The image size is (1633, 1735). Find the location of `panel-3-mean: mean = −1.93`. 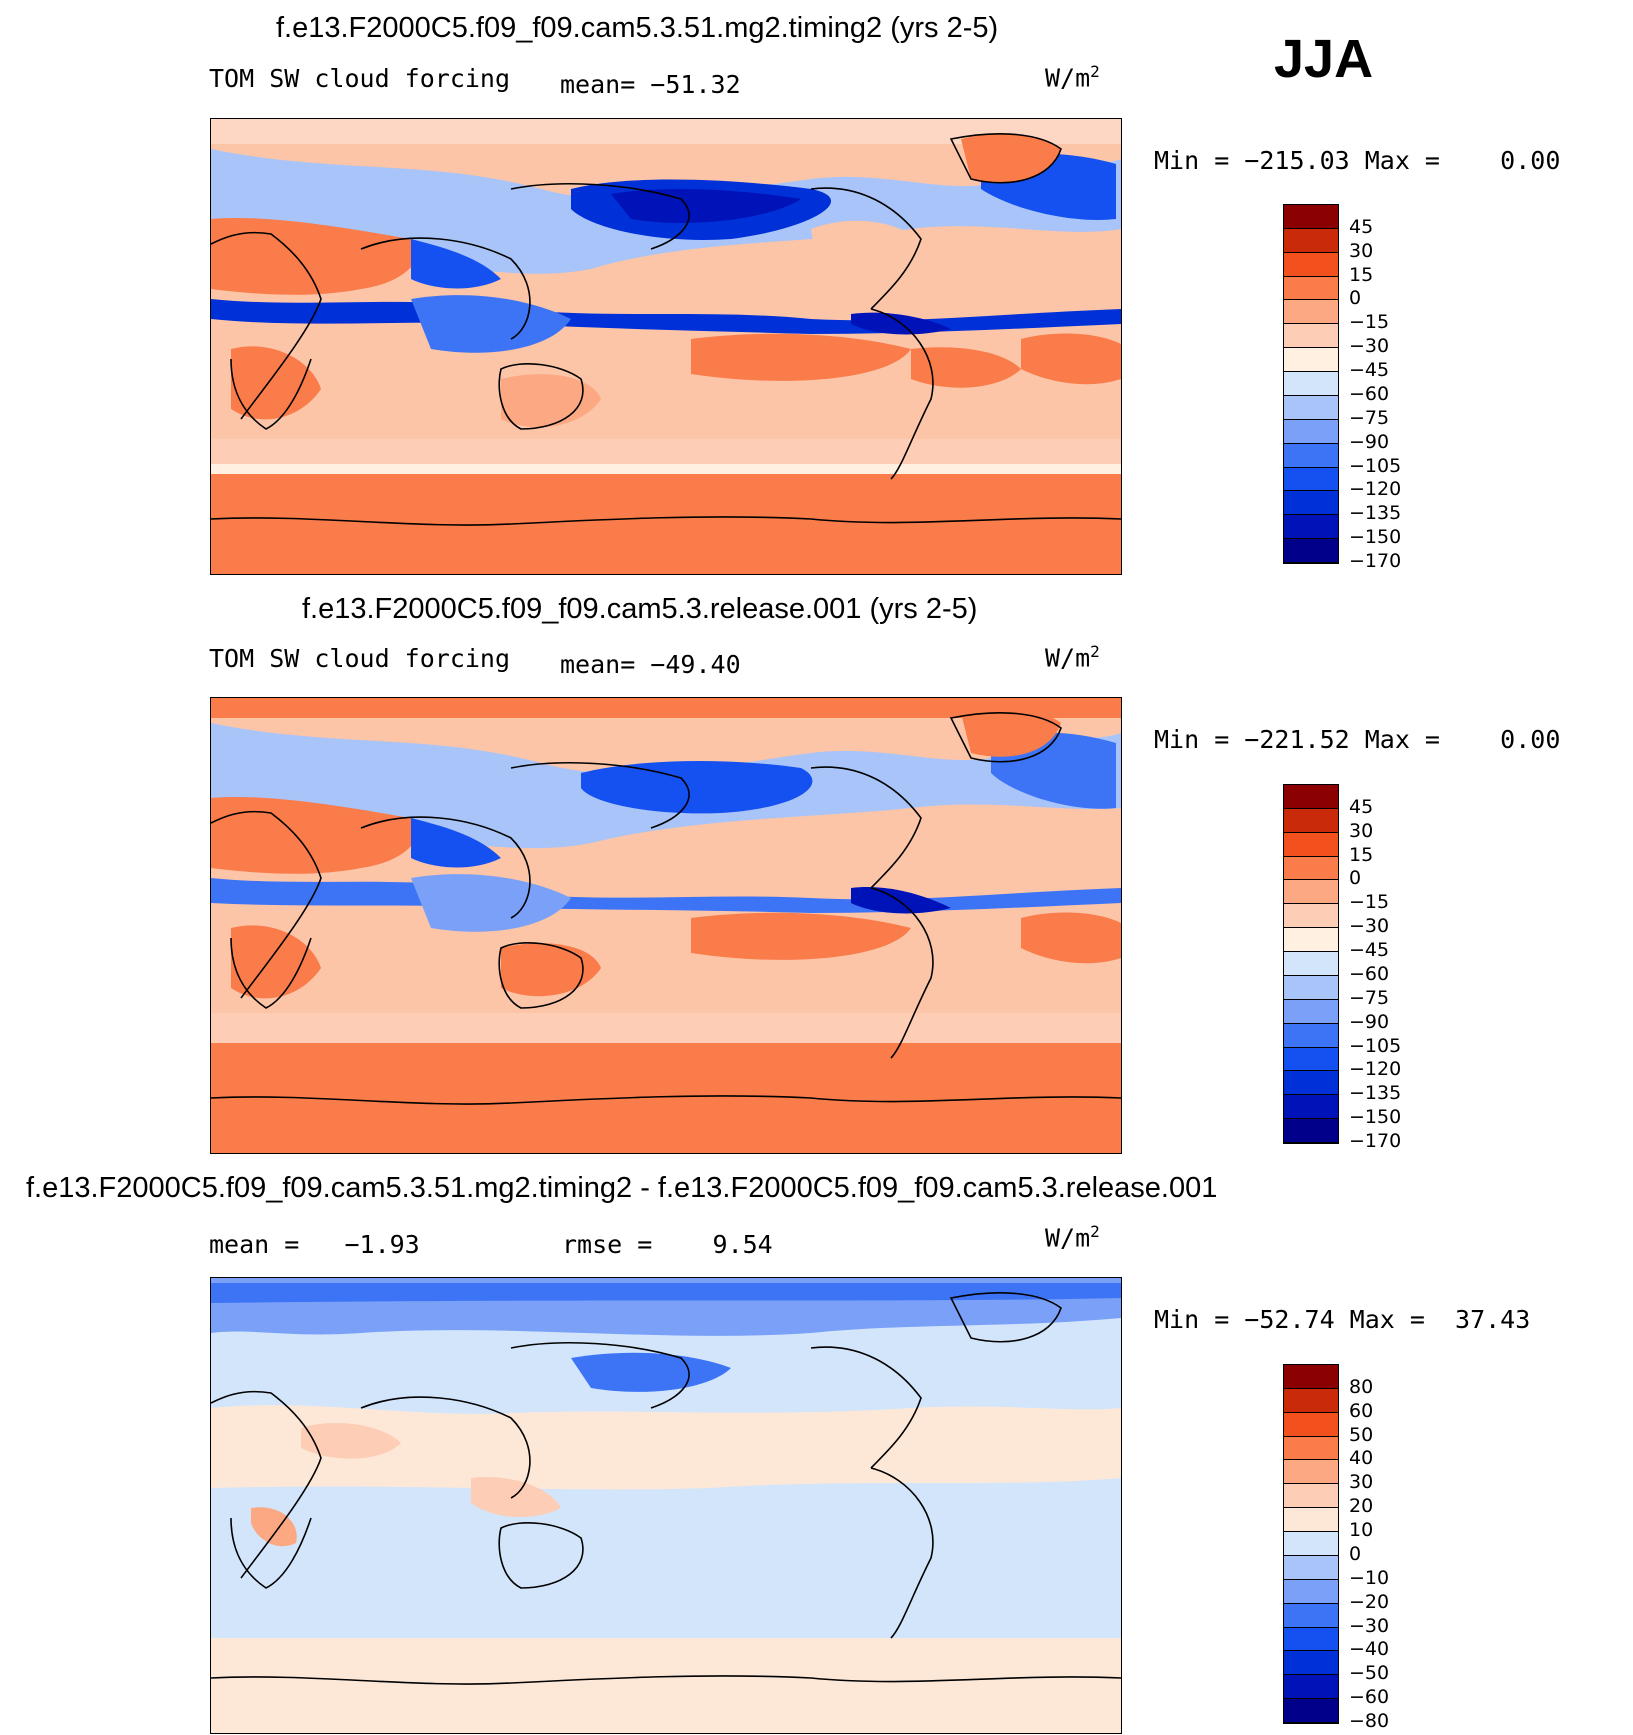

panel-3-mean: mean = −1.93 is located at coordinates (314, 1244).